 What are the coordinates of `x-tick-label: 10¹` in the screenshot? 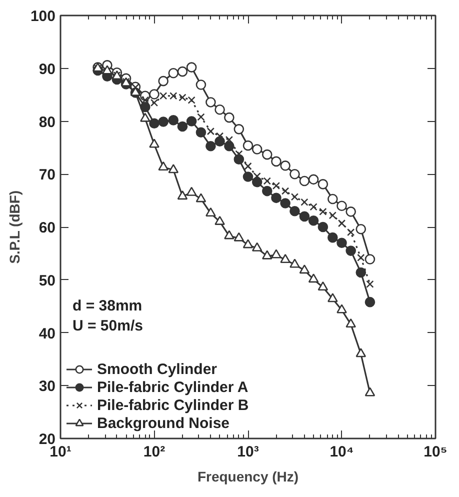 It's located at (61, 452).